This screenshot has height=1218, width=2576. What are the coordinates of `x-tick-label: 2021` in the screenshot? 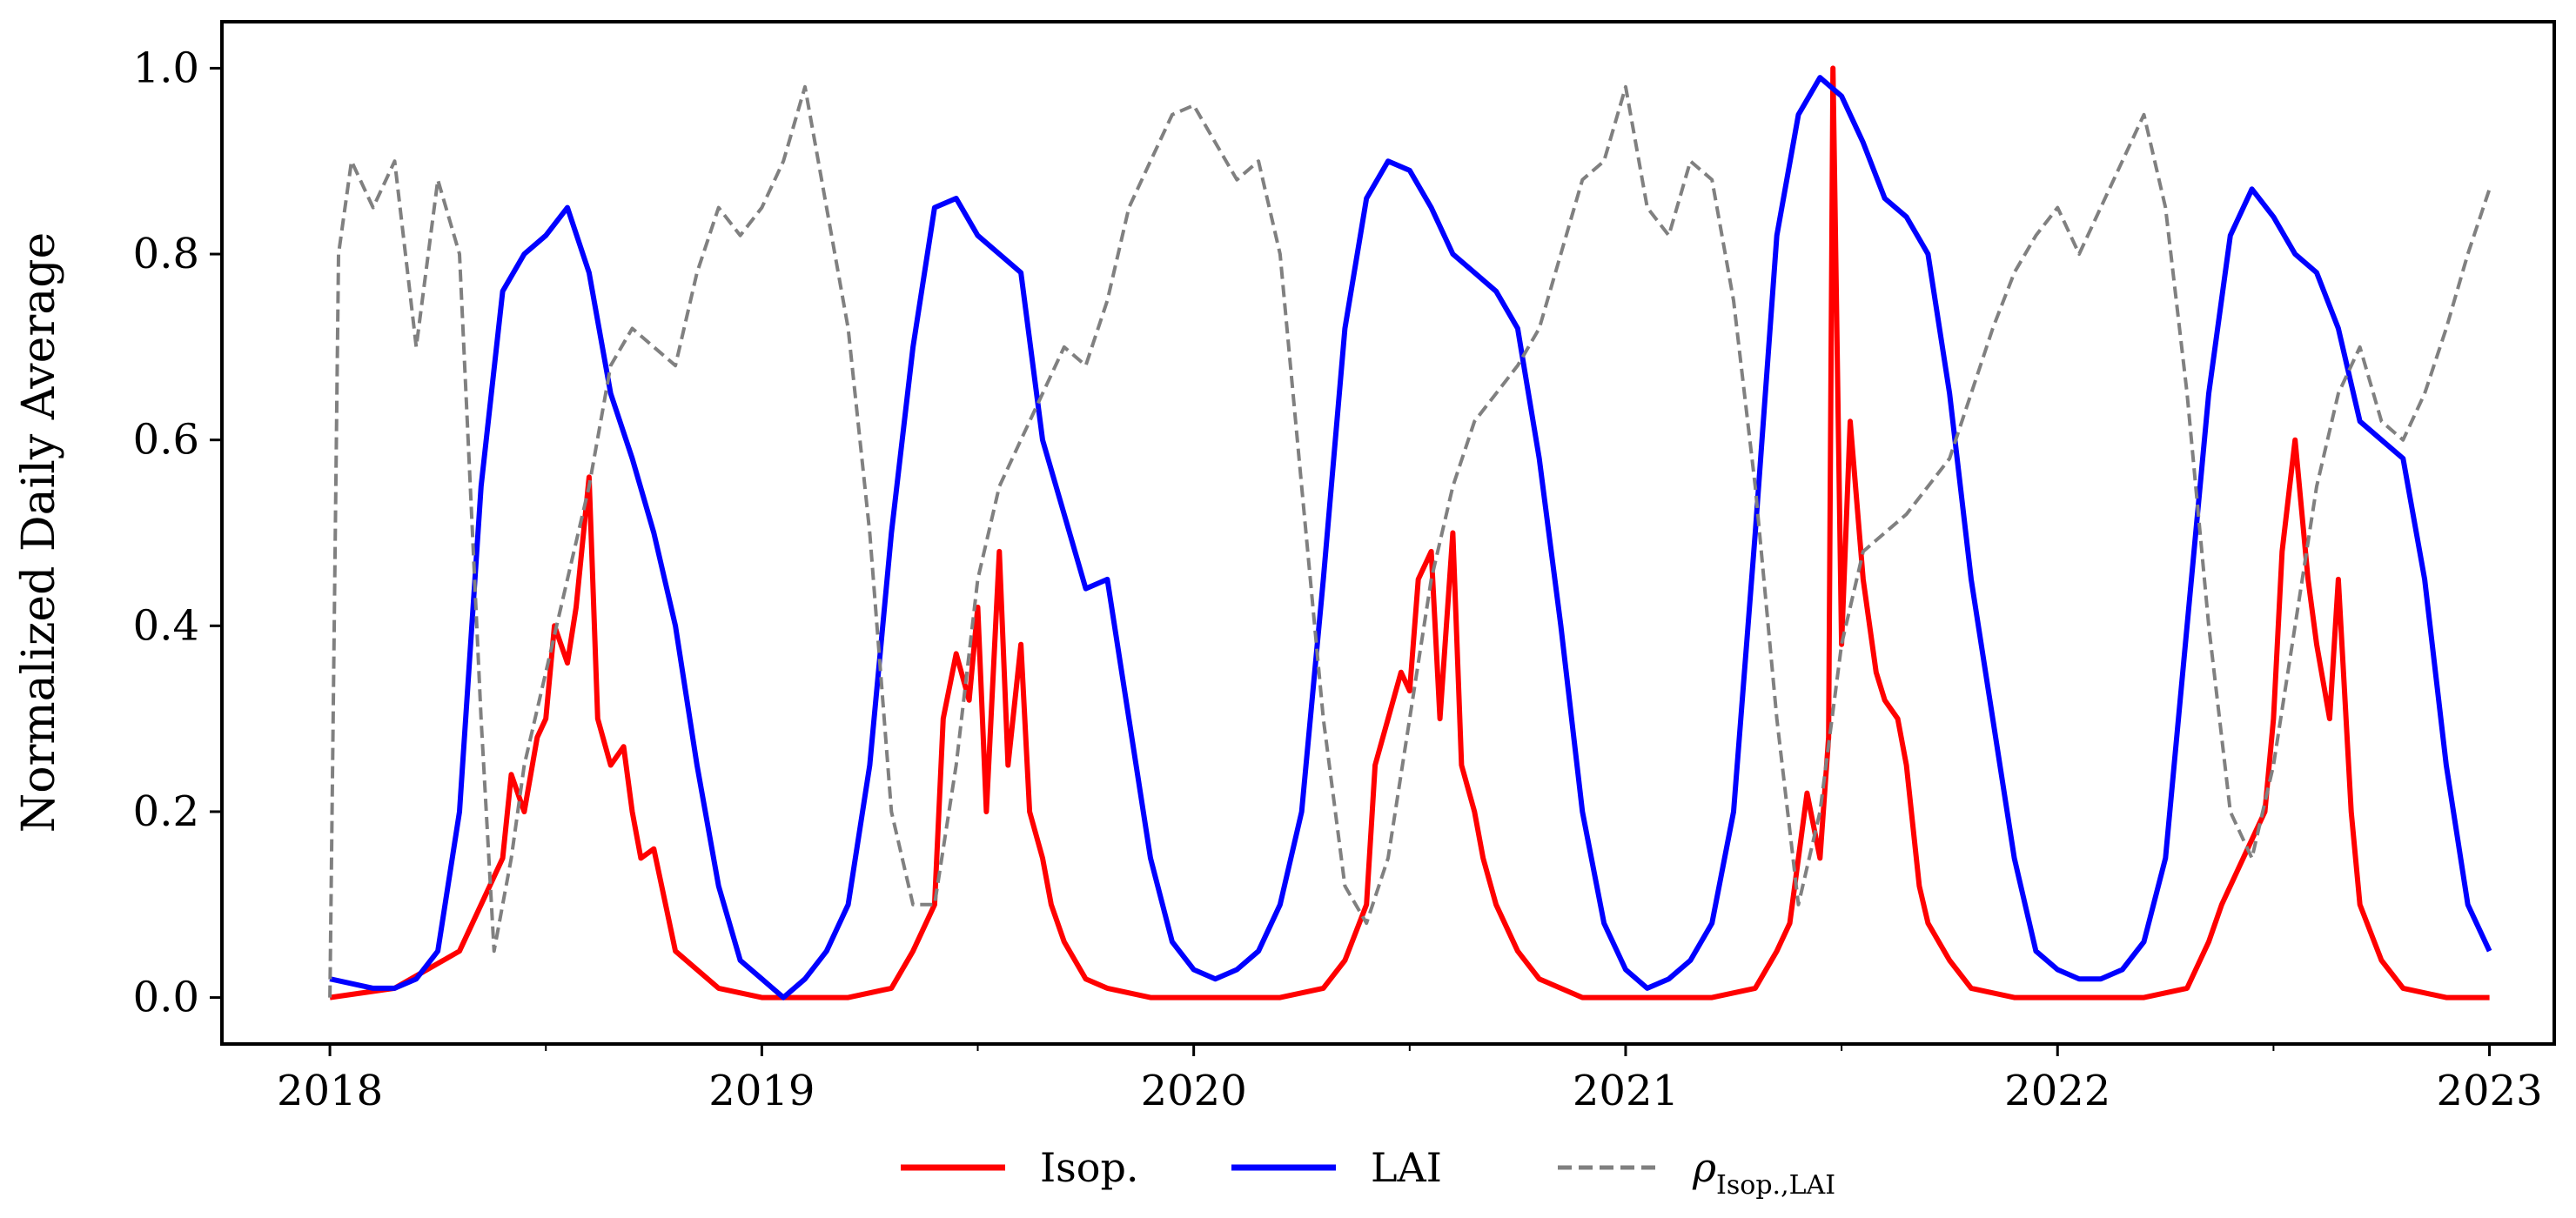 It's located at (1626, 1091).